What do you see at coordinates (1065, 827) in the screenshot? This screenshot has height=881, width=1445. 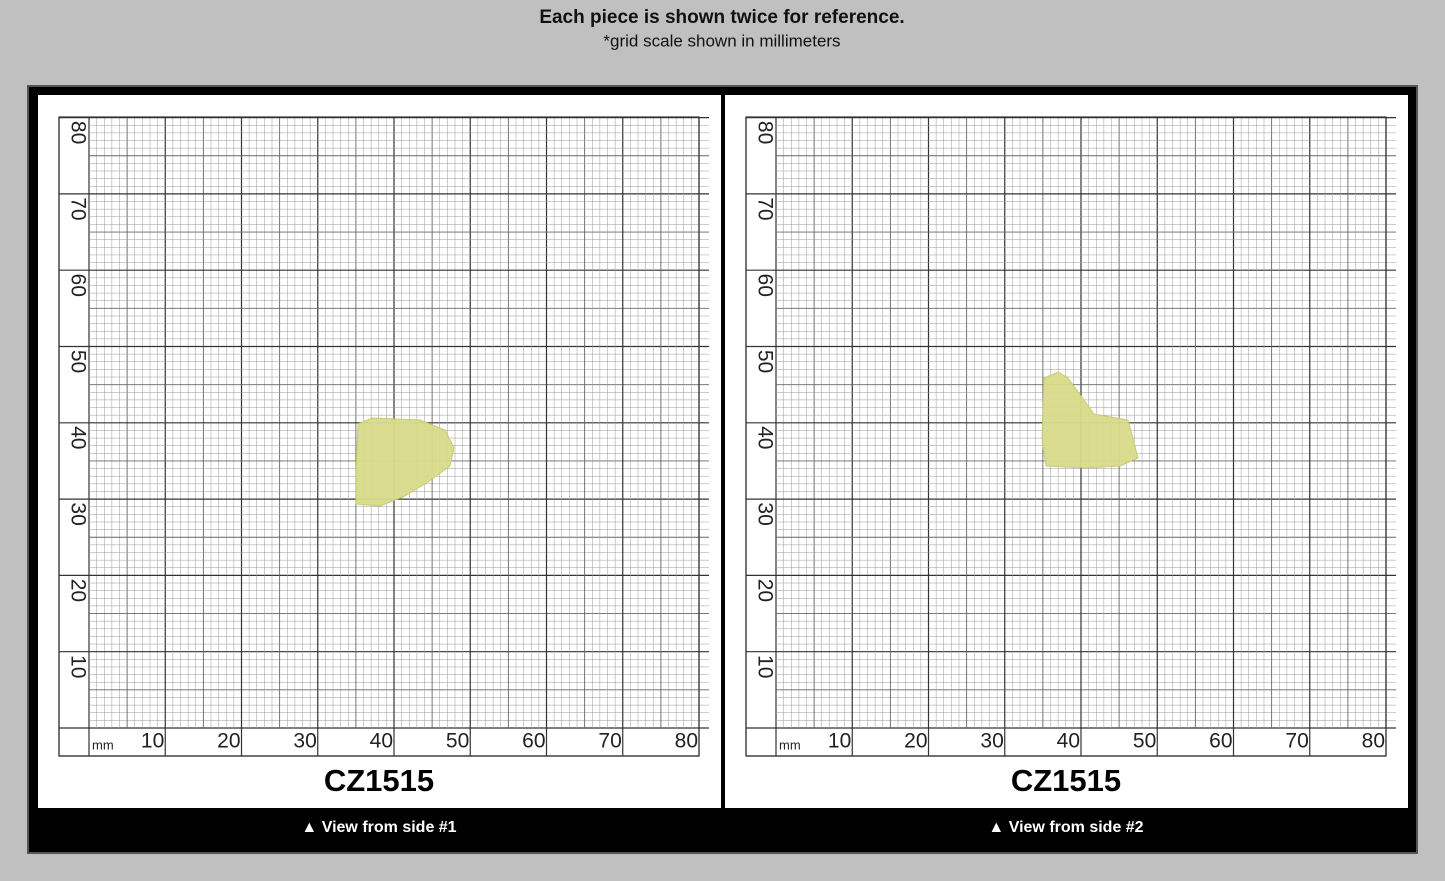 I see `view-caption: ▲ View from side #2` at bounding box center [1065, 827].